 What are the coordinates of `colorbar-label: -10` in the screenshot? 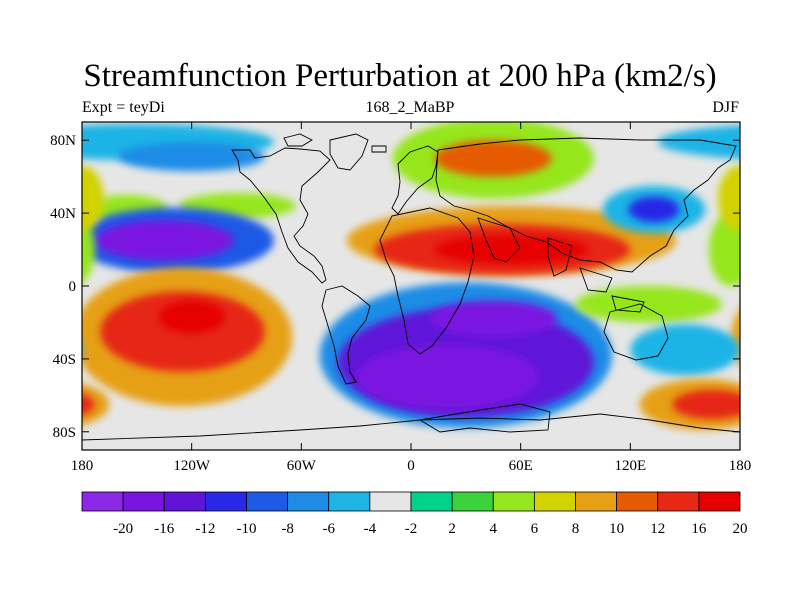 It's located at (247, 529).